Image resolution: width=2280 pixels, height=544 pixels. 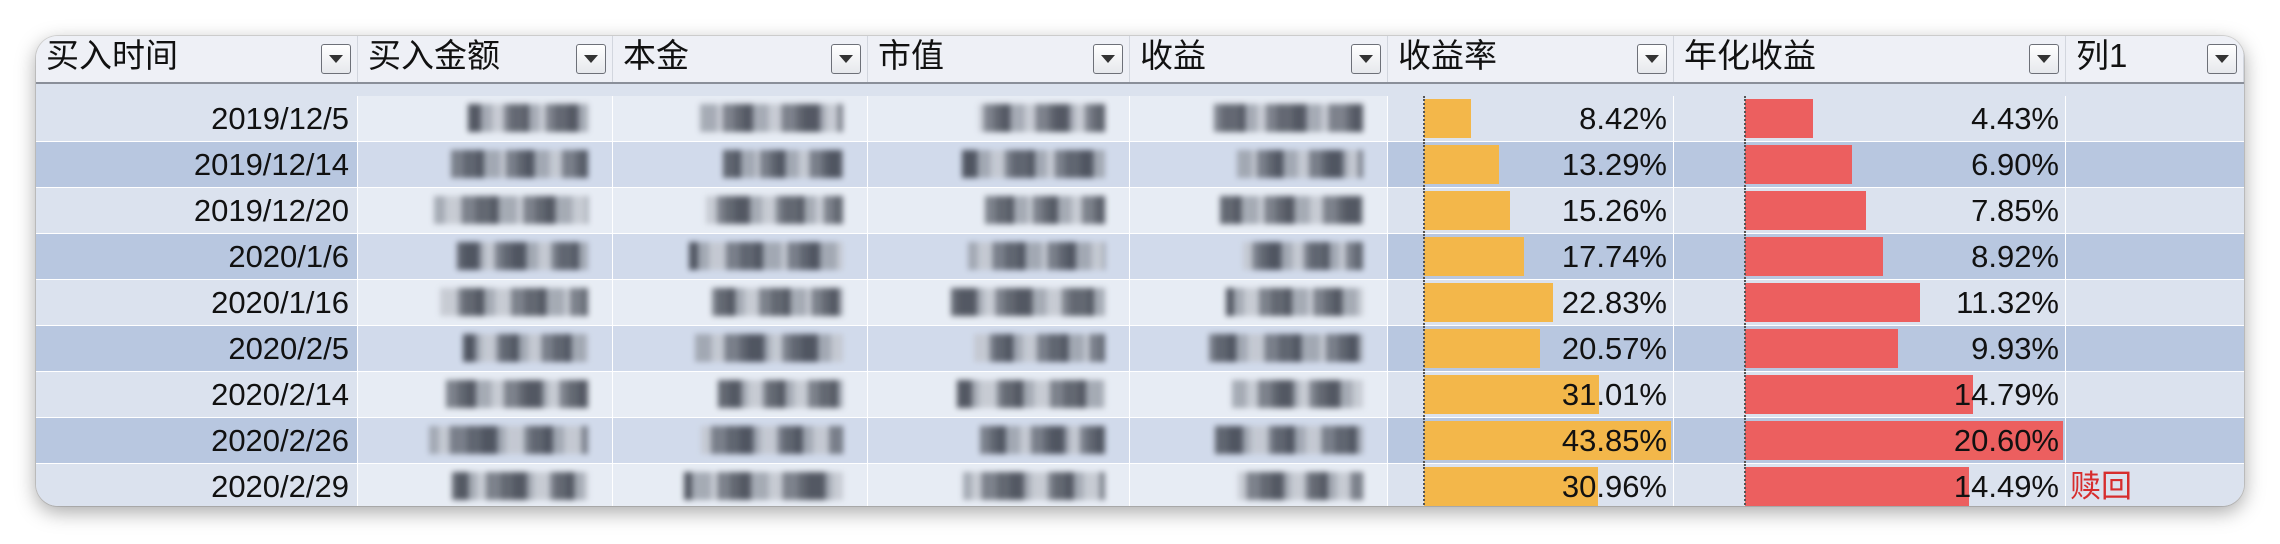 What do you see at coordinates (197, 256) in the screenshot?
I see `buy-date-cell: 2020/1/6` at bounding box center [197, 256].